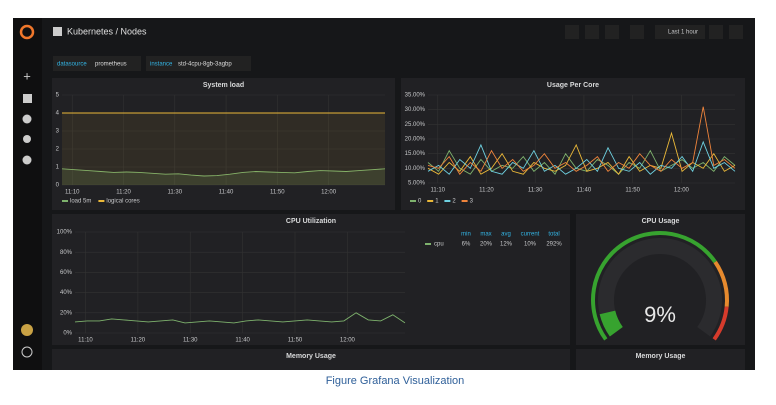 This screenshot has width=776, height=405. What do you see at coordinates (107, 31) in the screenshot?
I see `dashboard-title: Kubernetes / Nodes` at bounding box center [107, 31].